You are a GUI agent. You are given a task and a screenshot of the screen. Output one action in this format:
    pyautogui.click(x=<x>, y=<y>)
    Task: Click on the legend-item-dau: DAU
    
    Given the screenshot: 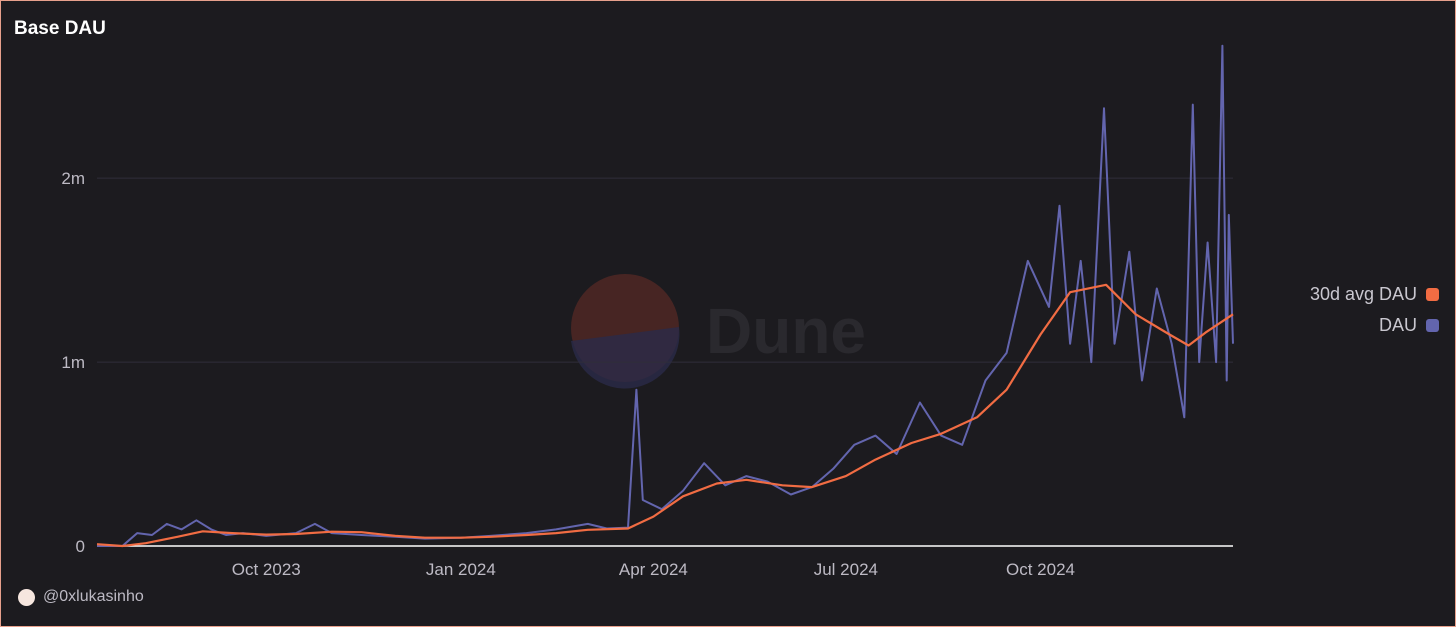 What is the action you would take?
    pyautogui.click(x=1374, y=325)
    